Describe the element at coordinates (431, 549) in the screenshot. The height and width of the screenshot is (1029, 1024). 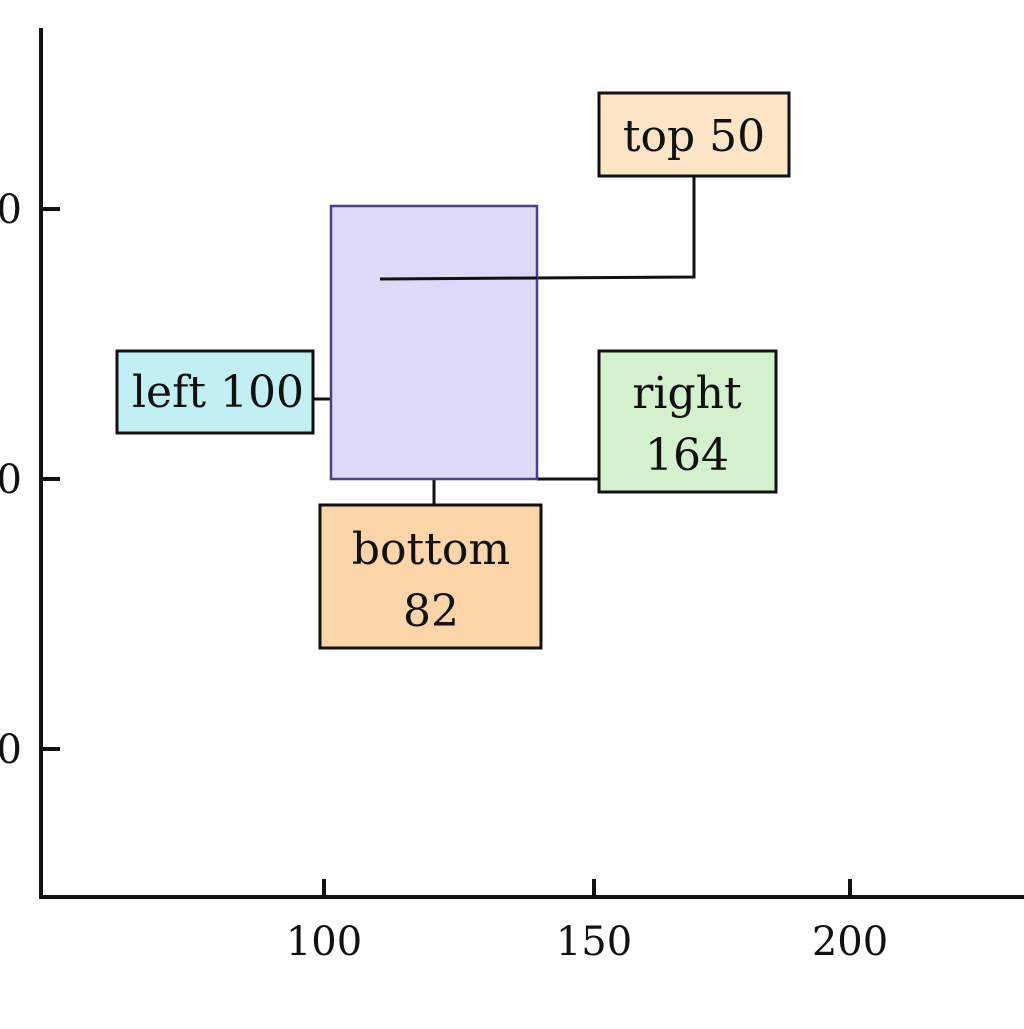
I see `callout-bottom-label-line-1: bottom` at that location.